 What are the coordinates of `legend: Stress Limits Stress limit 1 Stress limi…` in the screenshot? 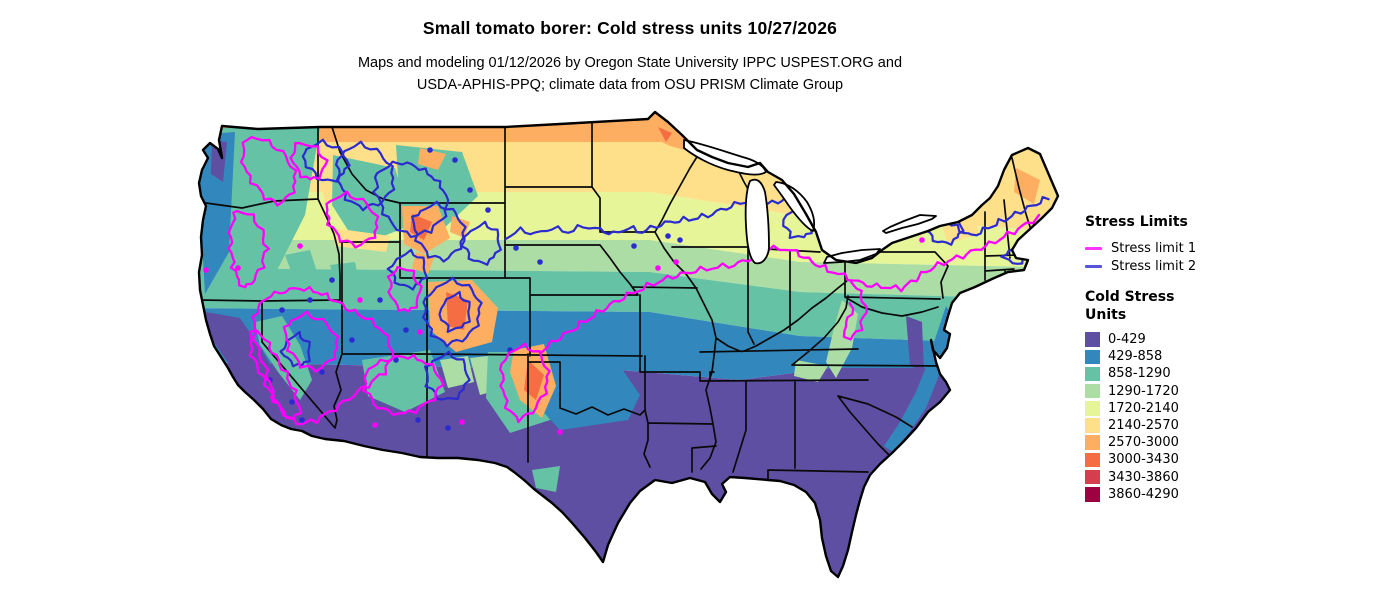 It's located at (1240, 358).